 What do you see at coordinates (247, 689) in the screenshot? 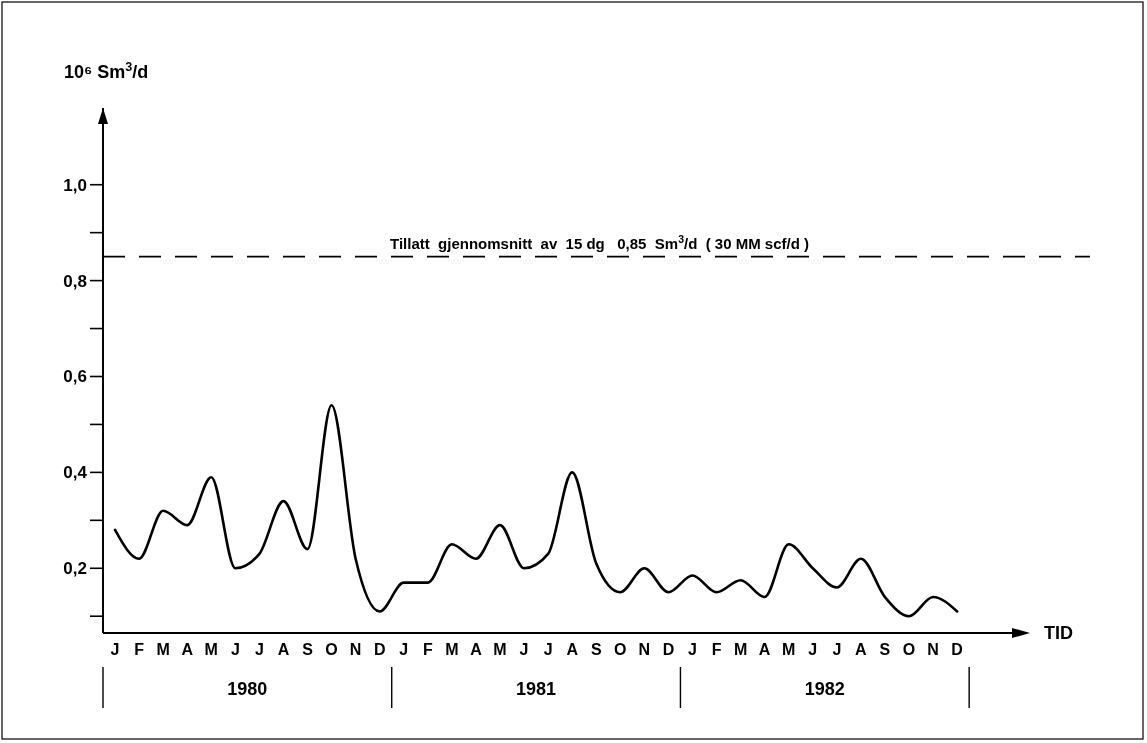
I see `text: 1980` at bounding box center [247, 689].